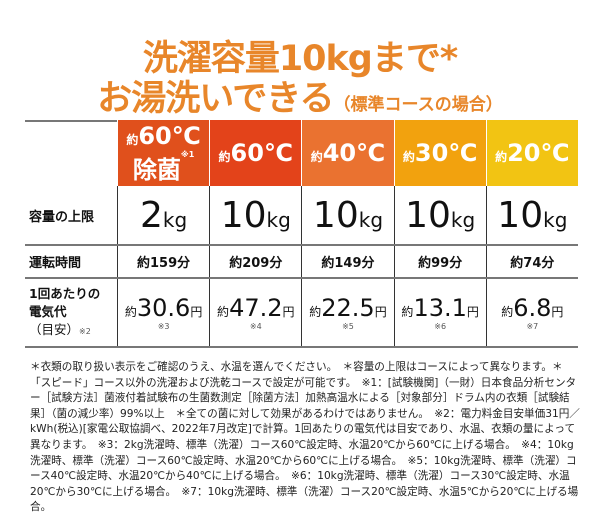  What do you see at coordinates (531, 261) in the screenshot?
I see `time-value: 約74分` at bounding box center [531, 261].